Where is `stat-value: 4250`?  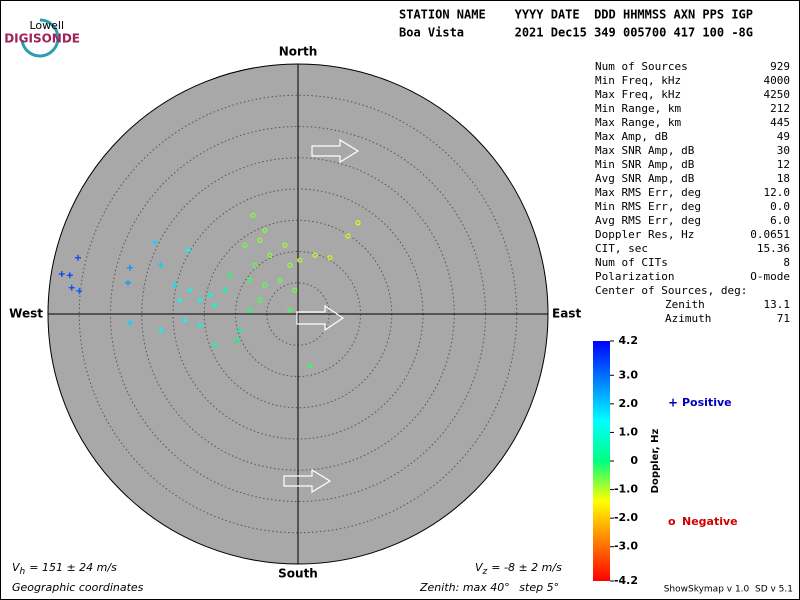 stat-value: 4250 is located at coordinates (777, 94).